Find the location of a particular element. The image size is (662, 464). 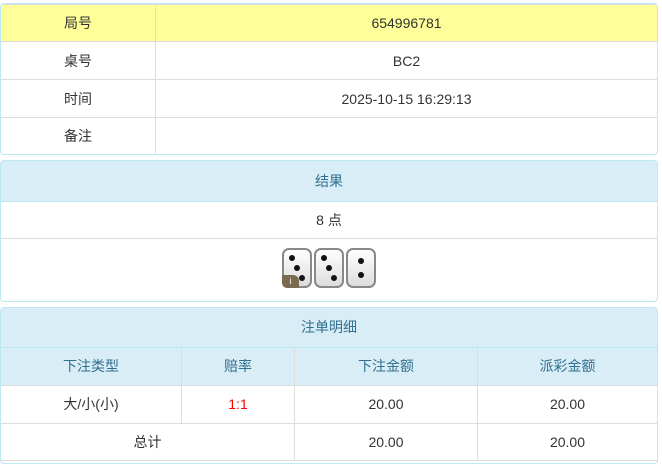

bets-header-row: 下注类型 赔率 下注金额 派彩金额 is located at coordinates (329, 367).